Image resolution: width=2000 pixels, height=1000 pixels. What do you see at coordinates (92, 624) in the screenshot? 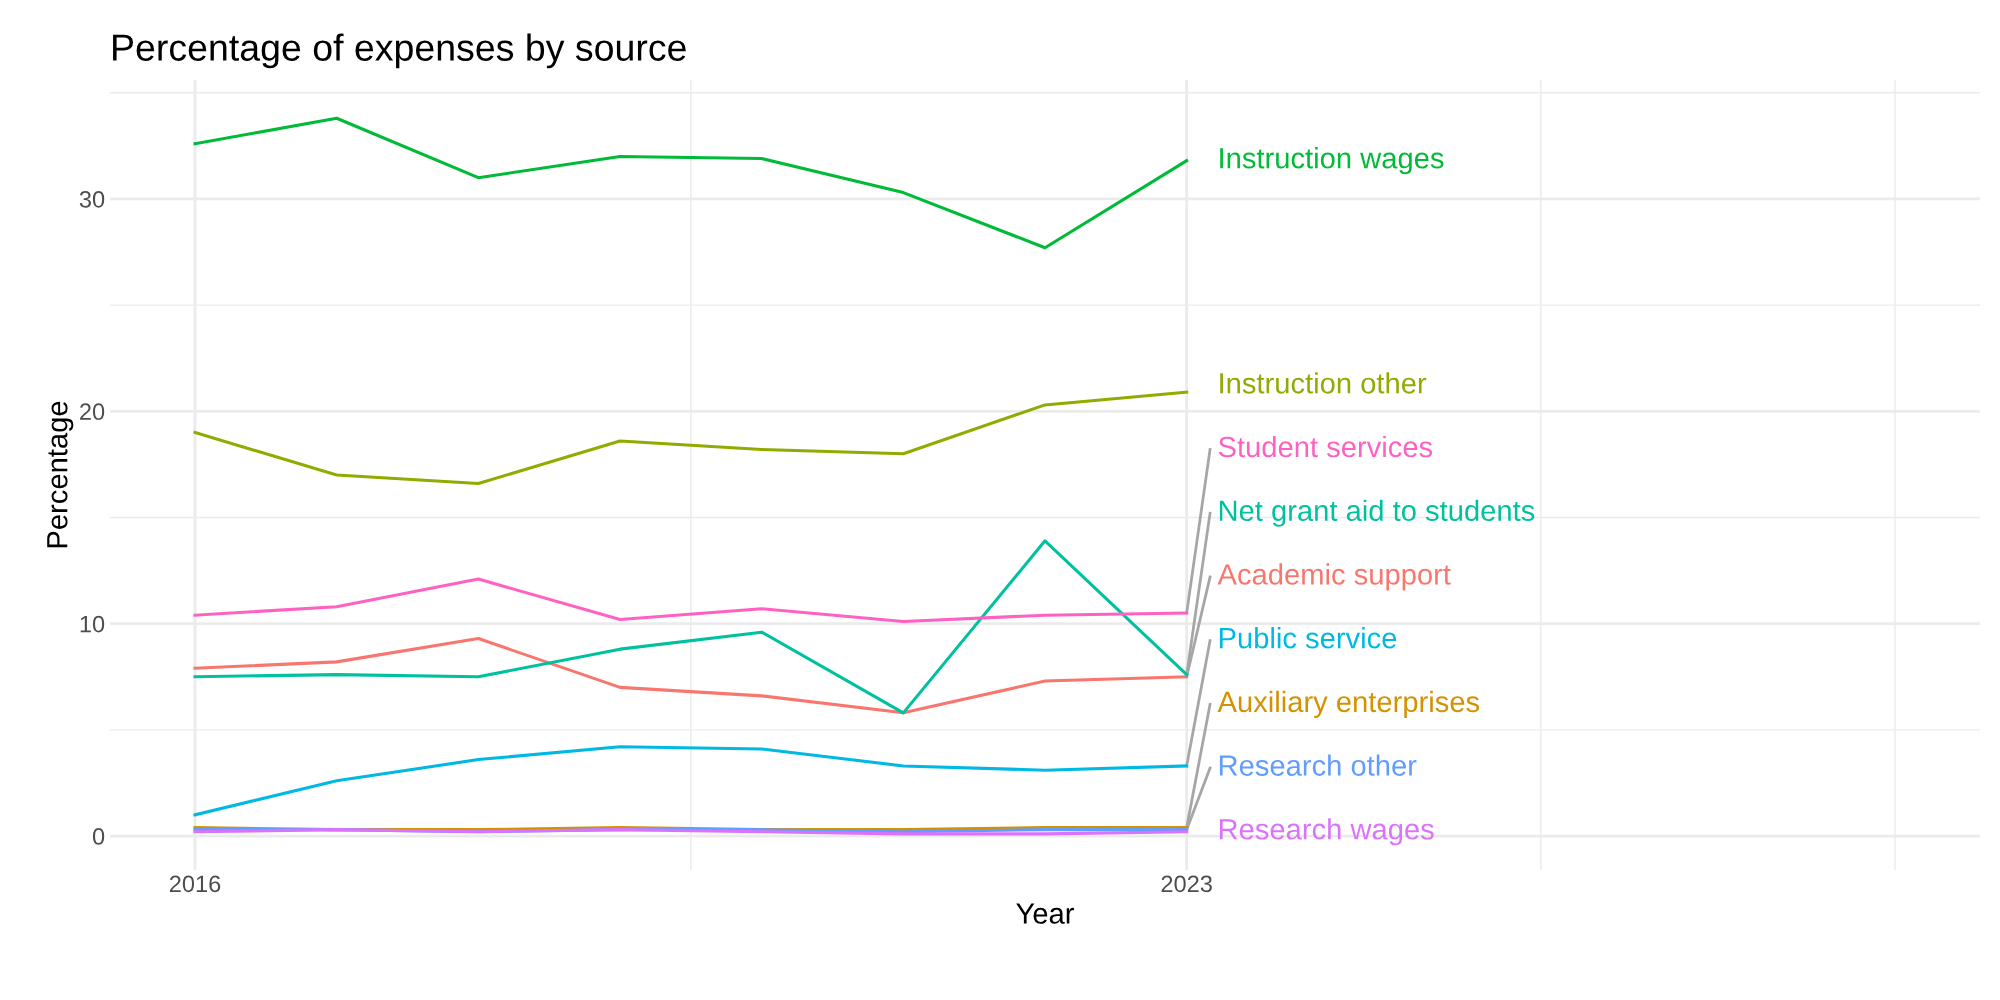
I see `y-tick-label: 10` at bounding box center [92, 624].